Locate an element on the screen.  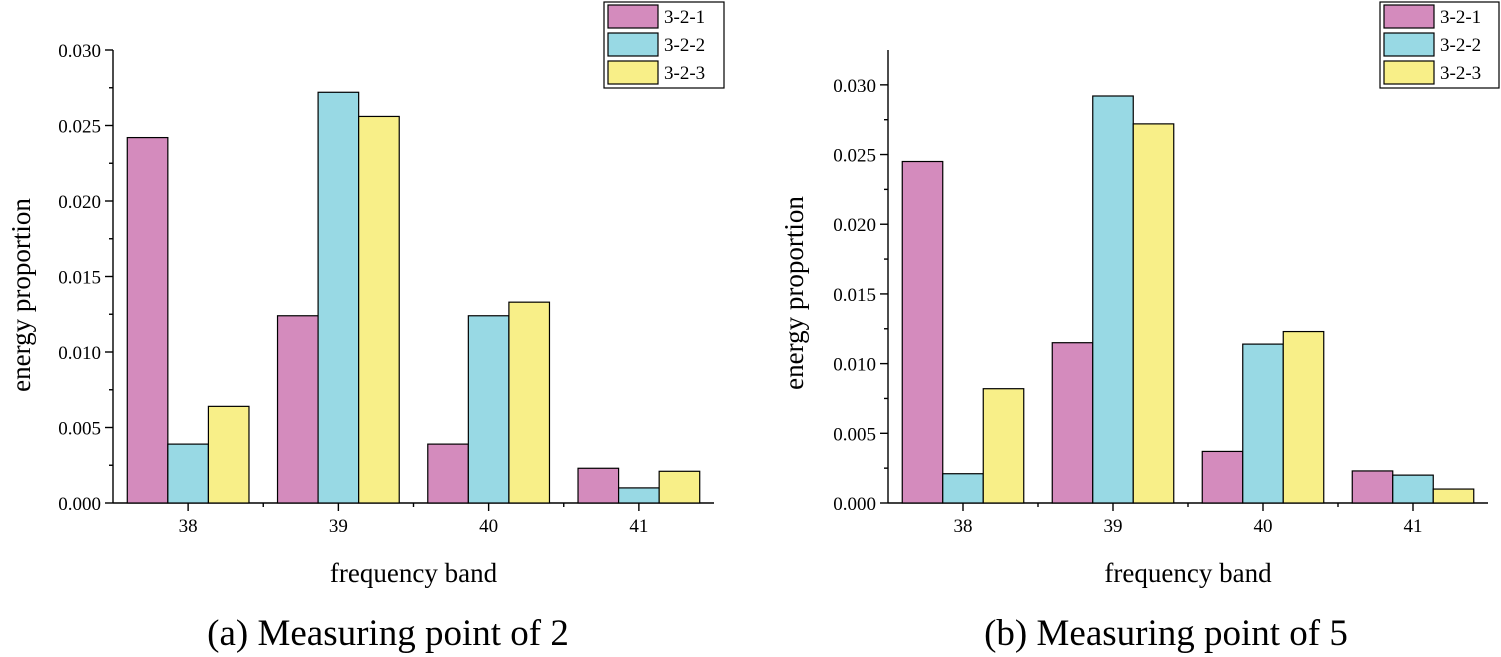
panel-caption: (b) Measuring point of 5 is located at coordinates (1166, 633).